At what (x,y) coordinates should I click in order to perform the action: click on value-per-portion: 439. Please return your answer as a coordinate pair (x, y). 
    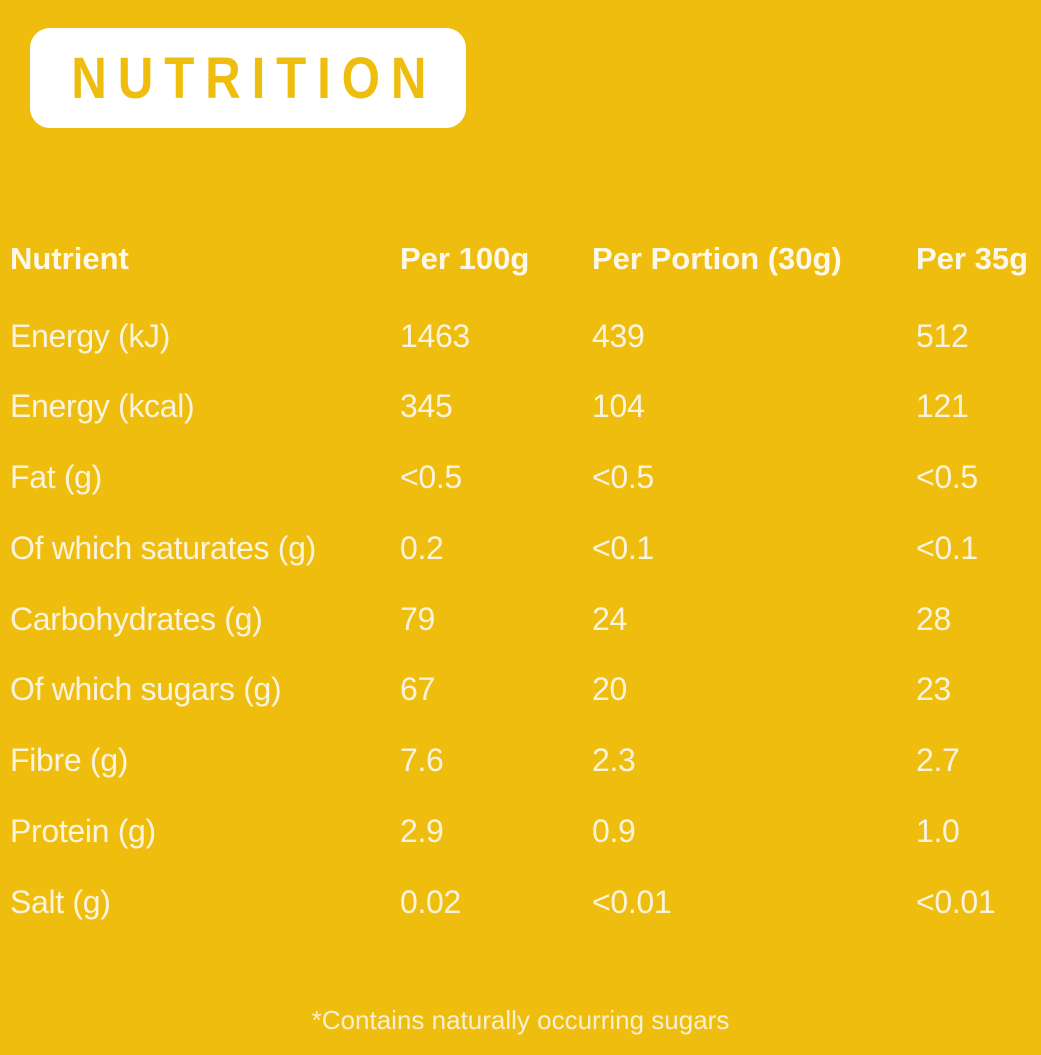
    Looking at the image, I should click on (618, 335).